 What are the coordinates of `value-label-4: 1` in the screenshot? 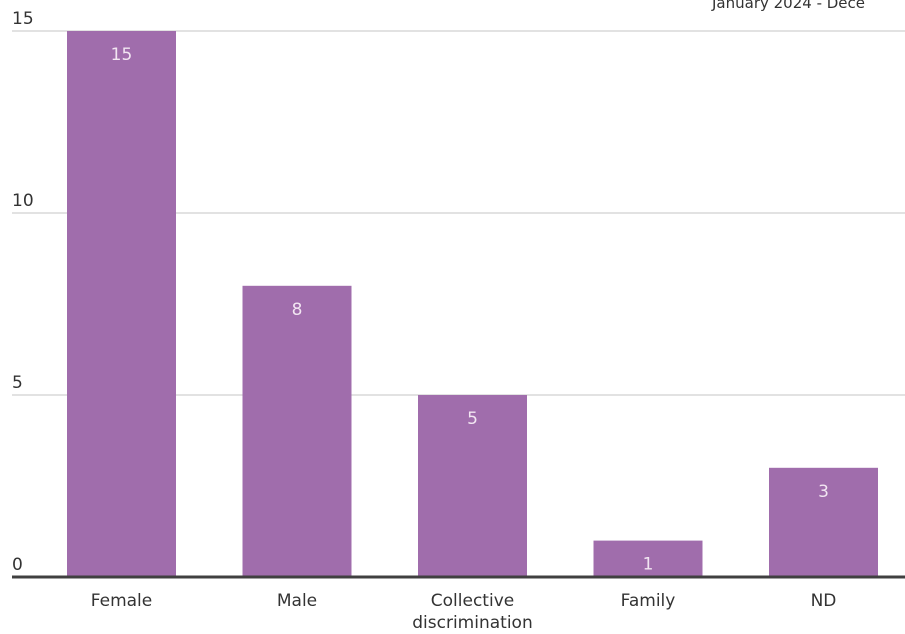 It's located at (648, 565).